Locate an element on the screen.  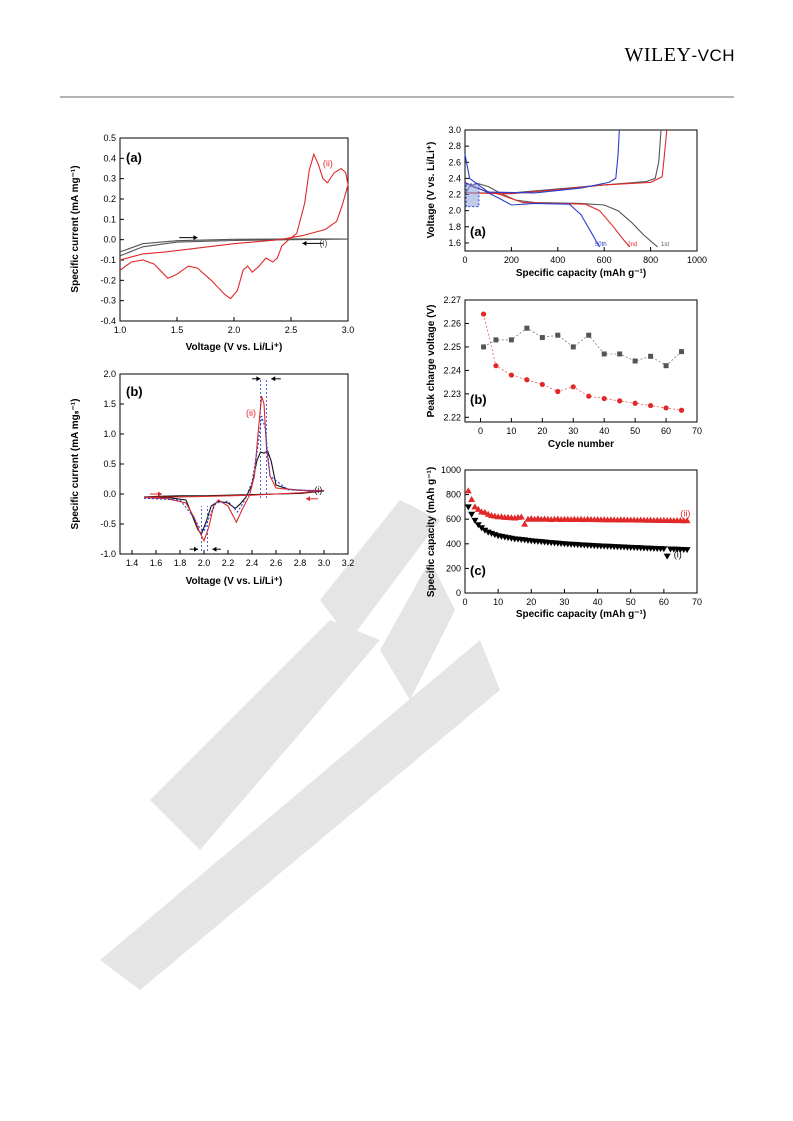
y-tick-label-5: 2.6 is located at coordinates (454, 162).